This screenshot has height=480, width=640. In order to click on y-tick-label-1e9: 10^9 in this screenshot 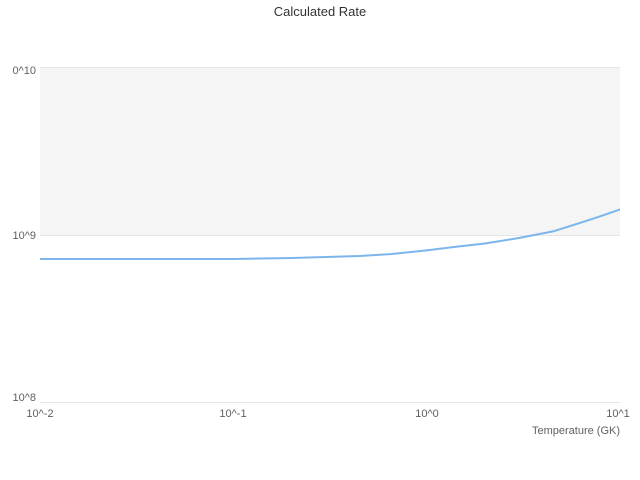, I will do `click(24, 236)`.